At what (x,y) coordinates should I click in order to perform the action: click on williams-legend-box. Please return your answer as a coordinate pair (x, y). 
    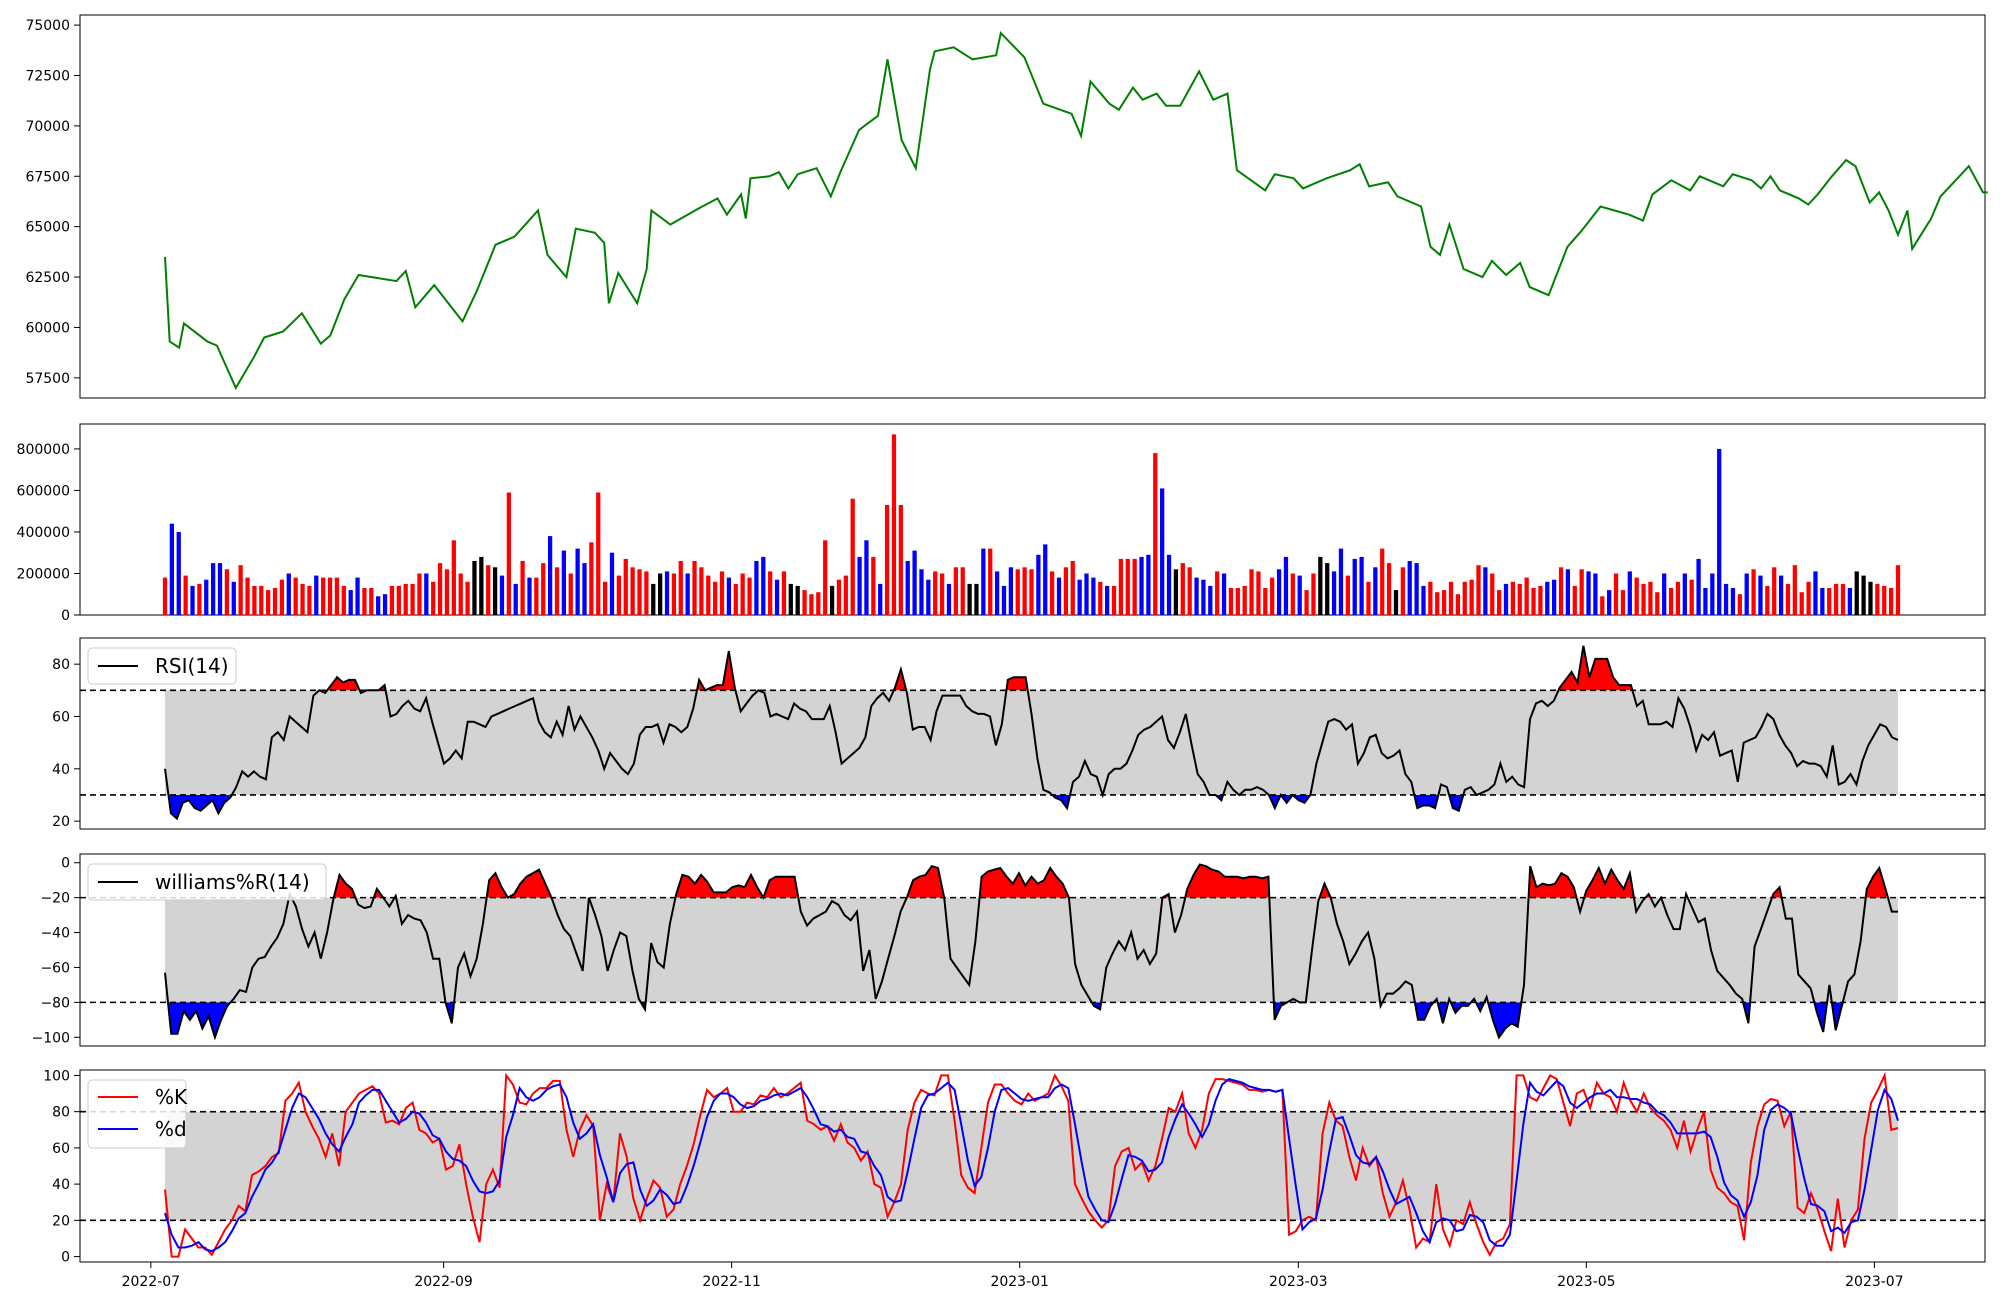
    Looking at the image, I should click on (207, 882).